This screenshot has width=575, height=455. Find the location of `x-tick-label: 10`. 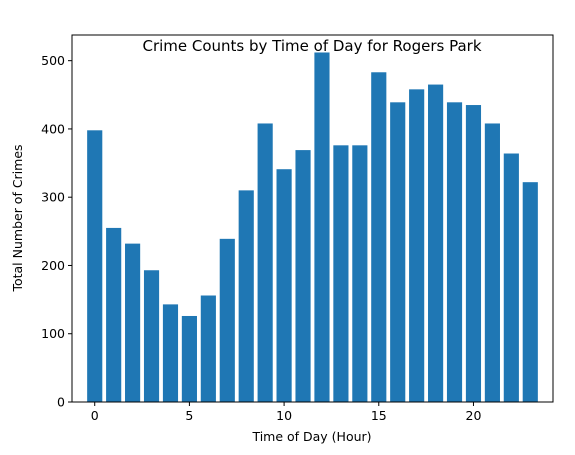

x-tick-label: 10 is located at coordinates (284, 415).